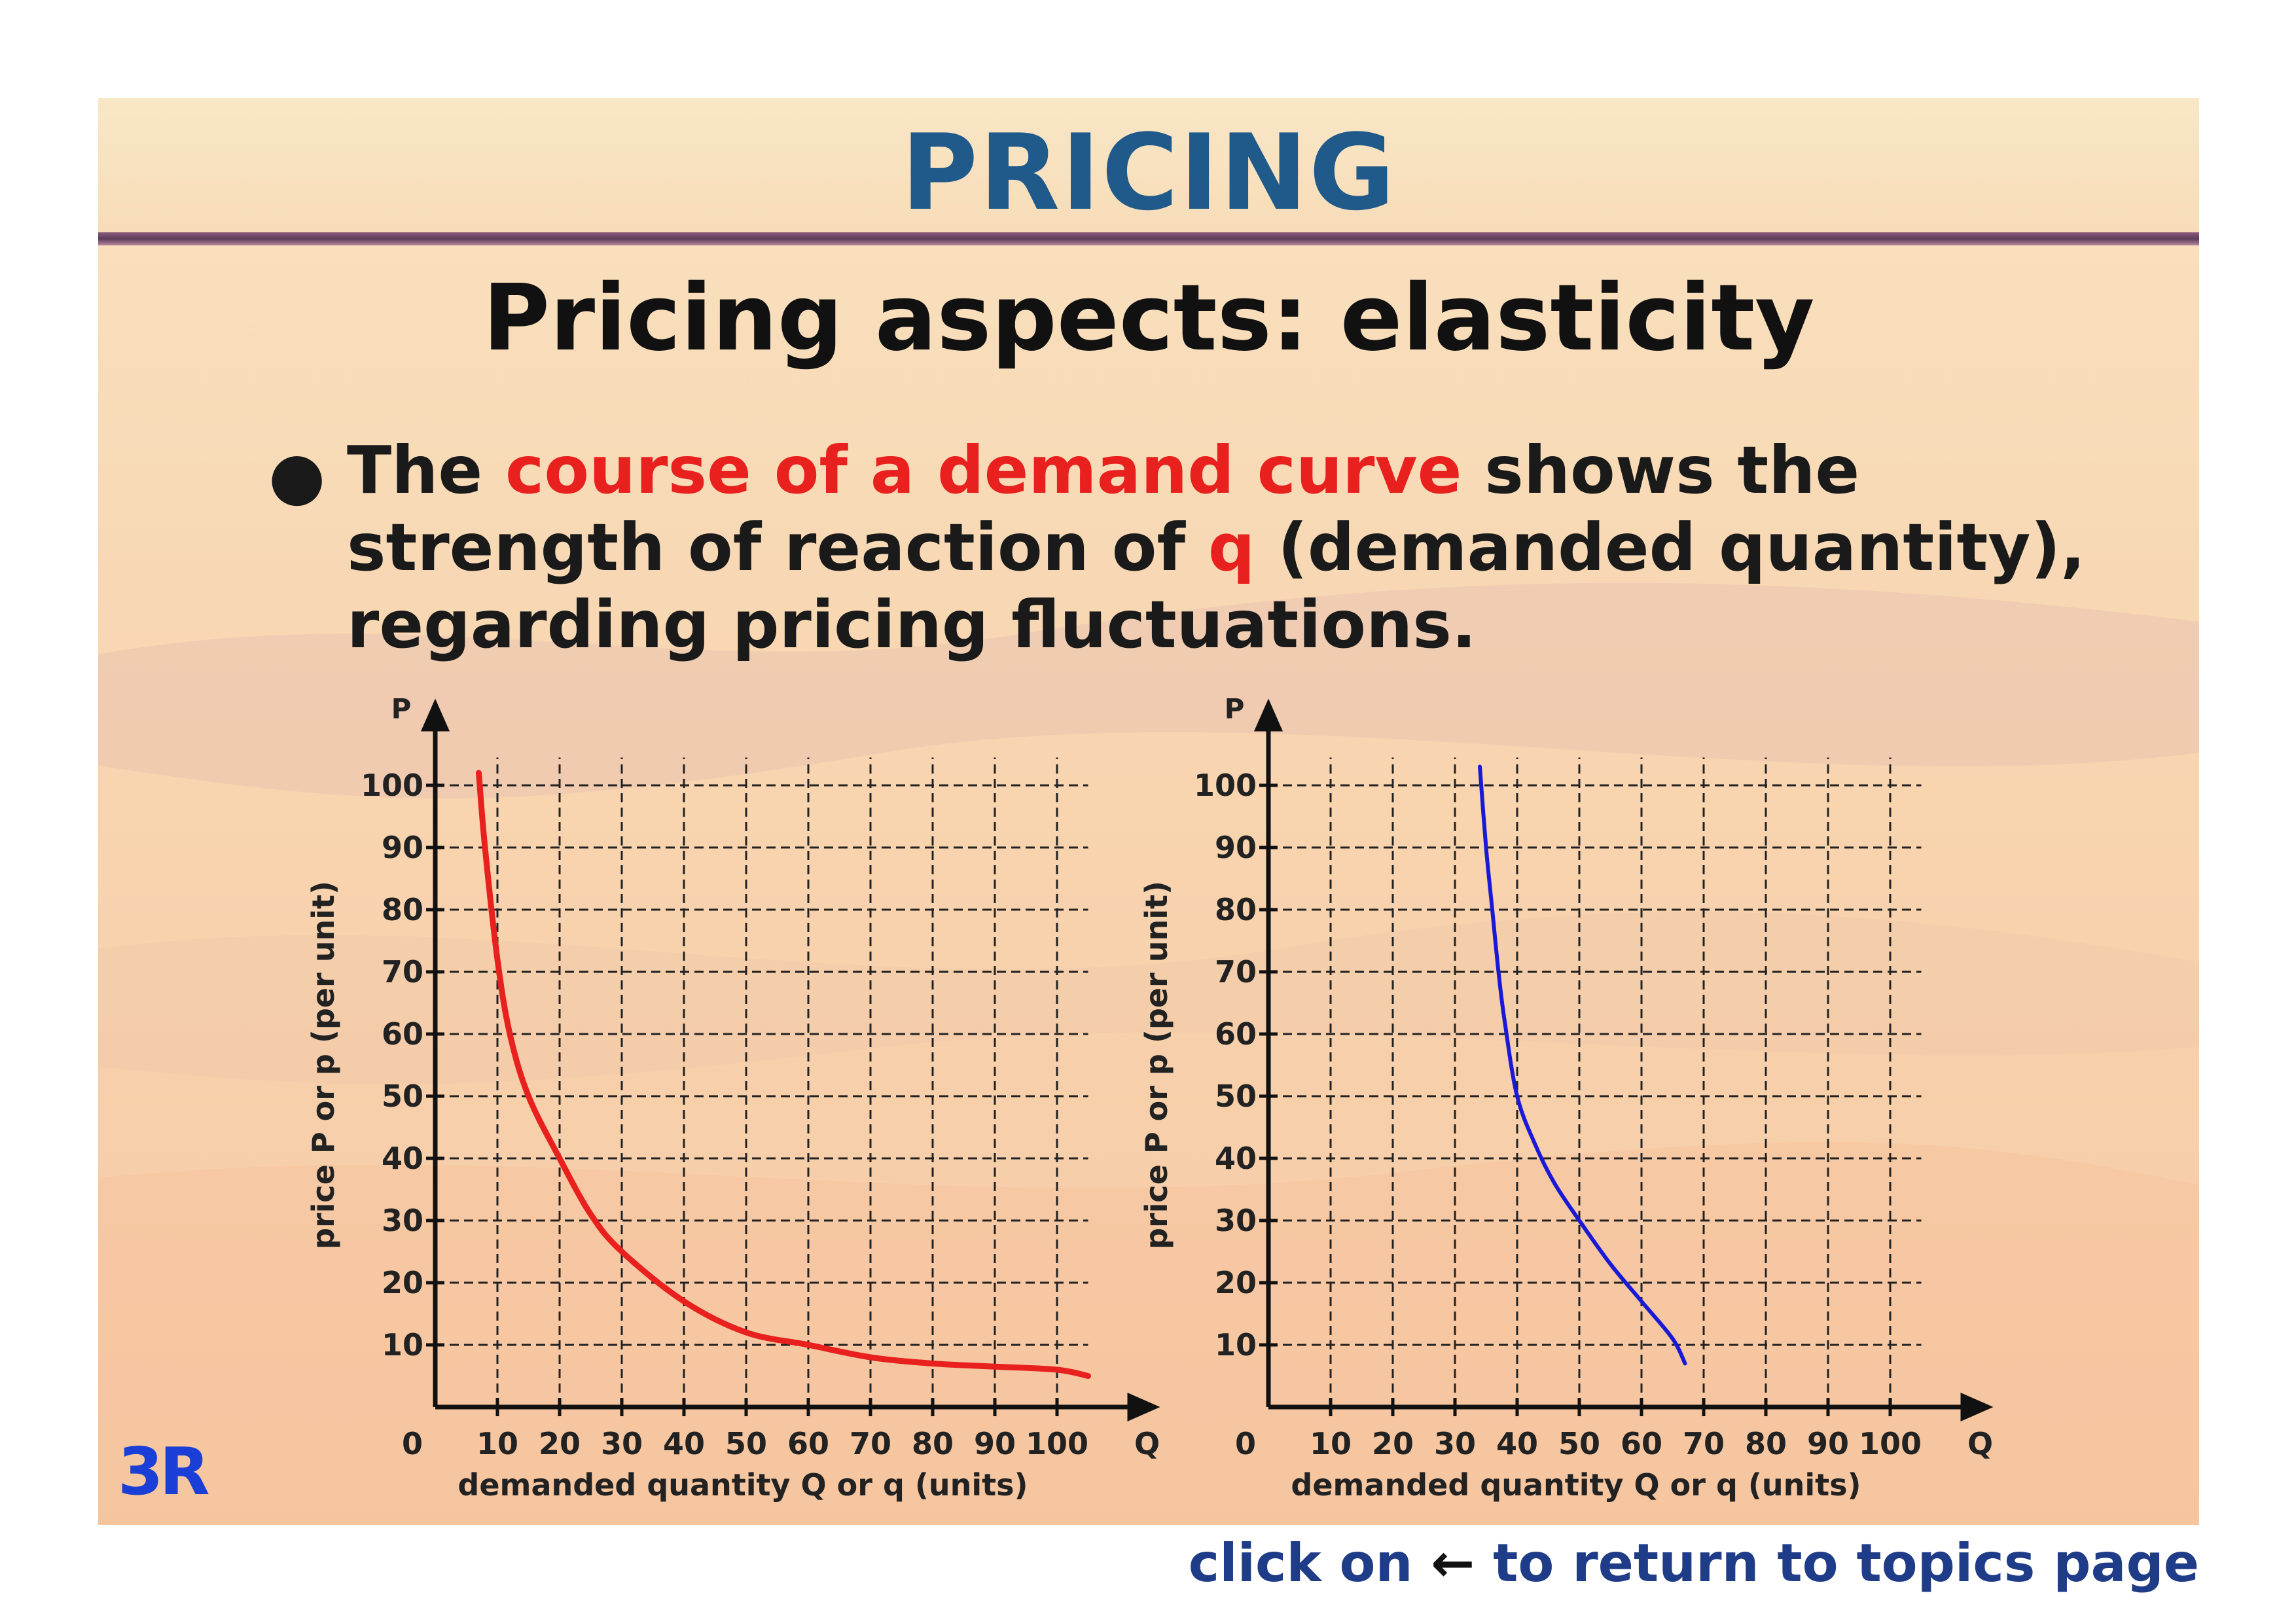 Image resolution: width=2296 pixels, height=1623 pixels. I want to click on page-title: PRICING, so click(1149, 172).